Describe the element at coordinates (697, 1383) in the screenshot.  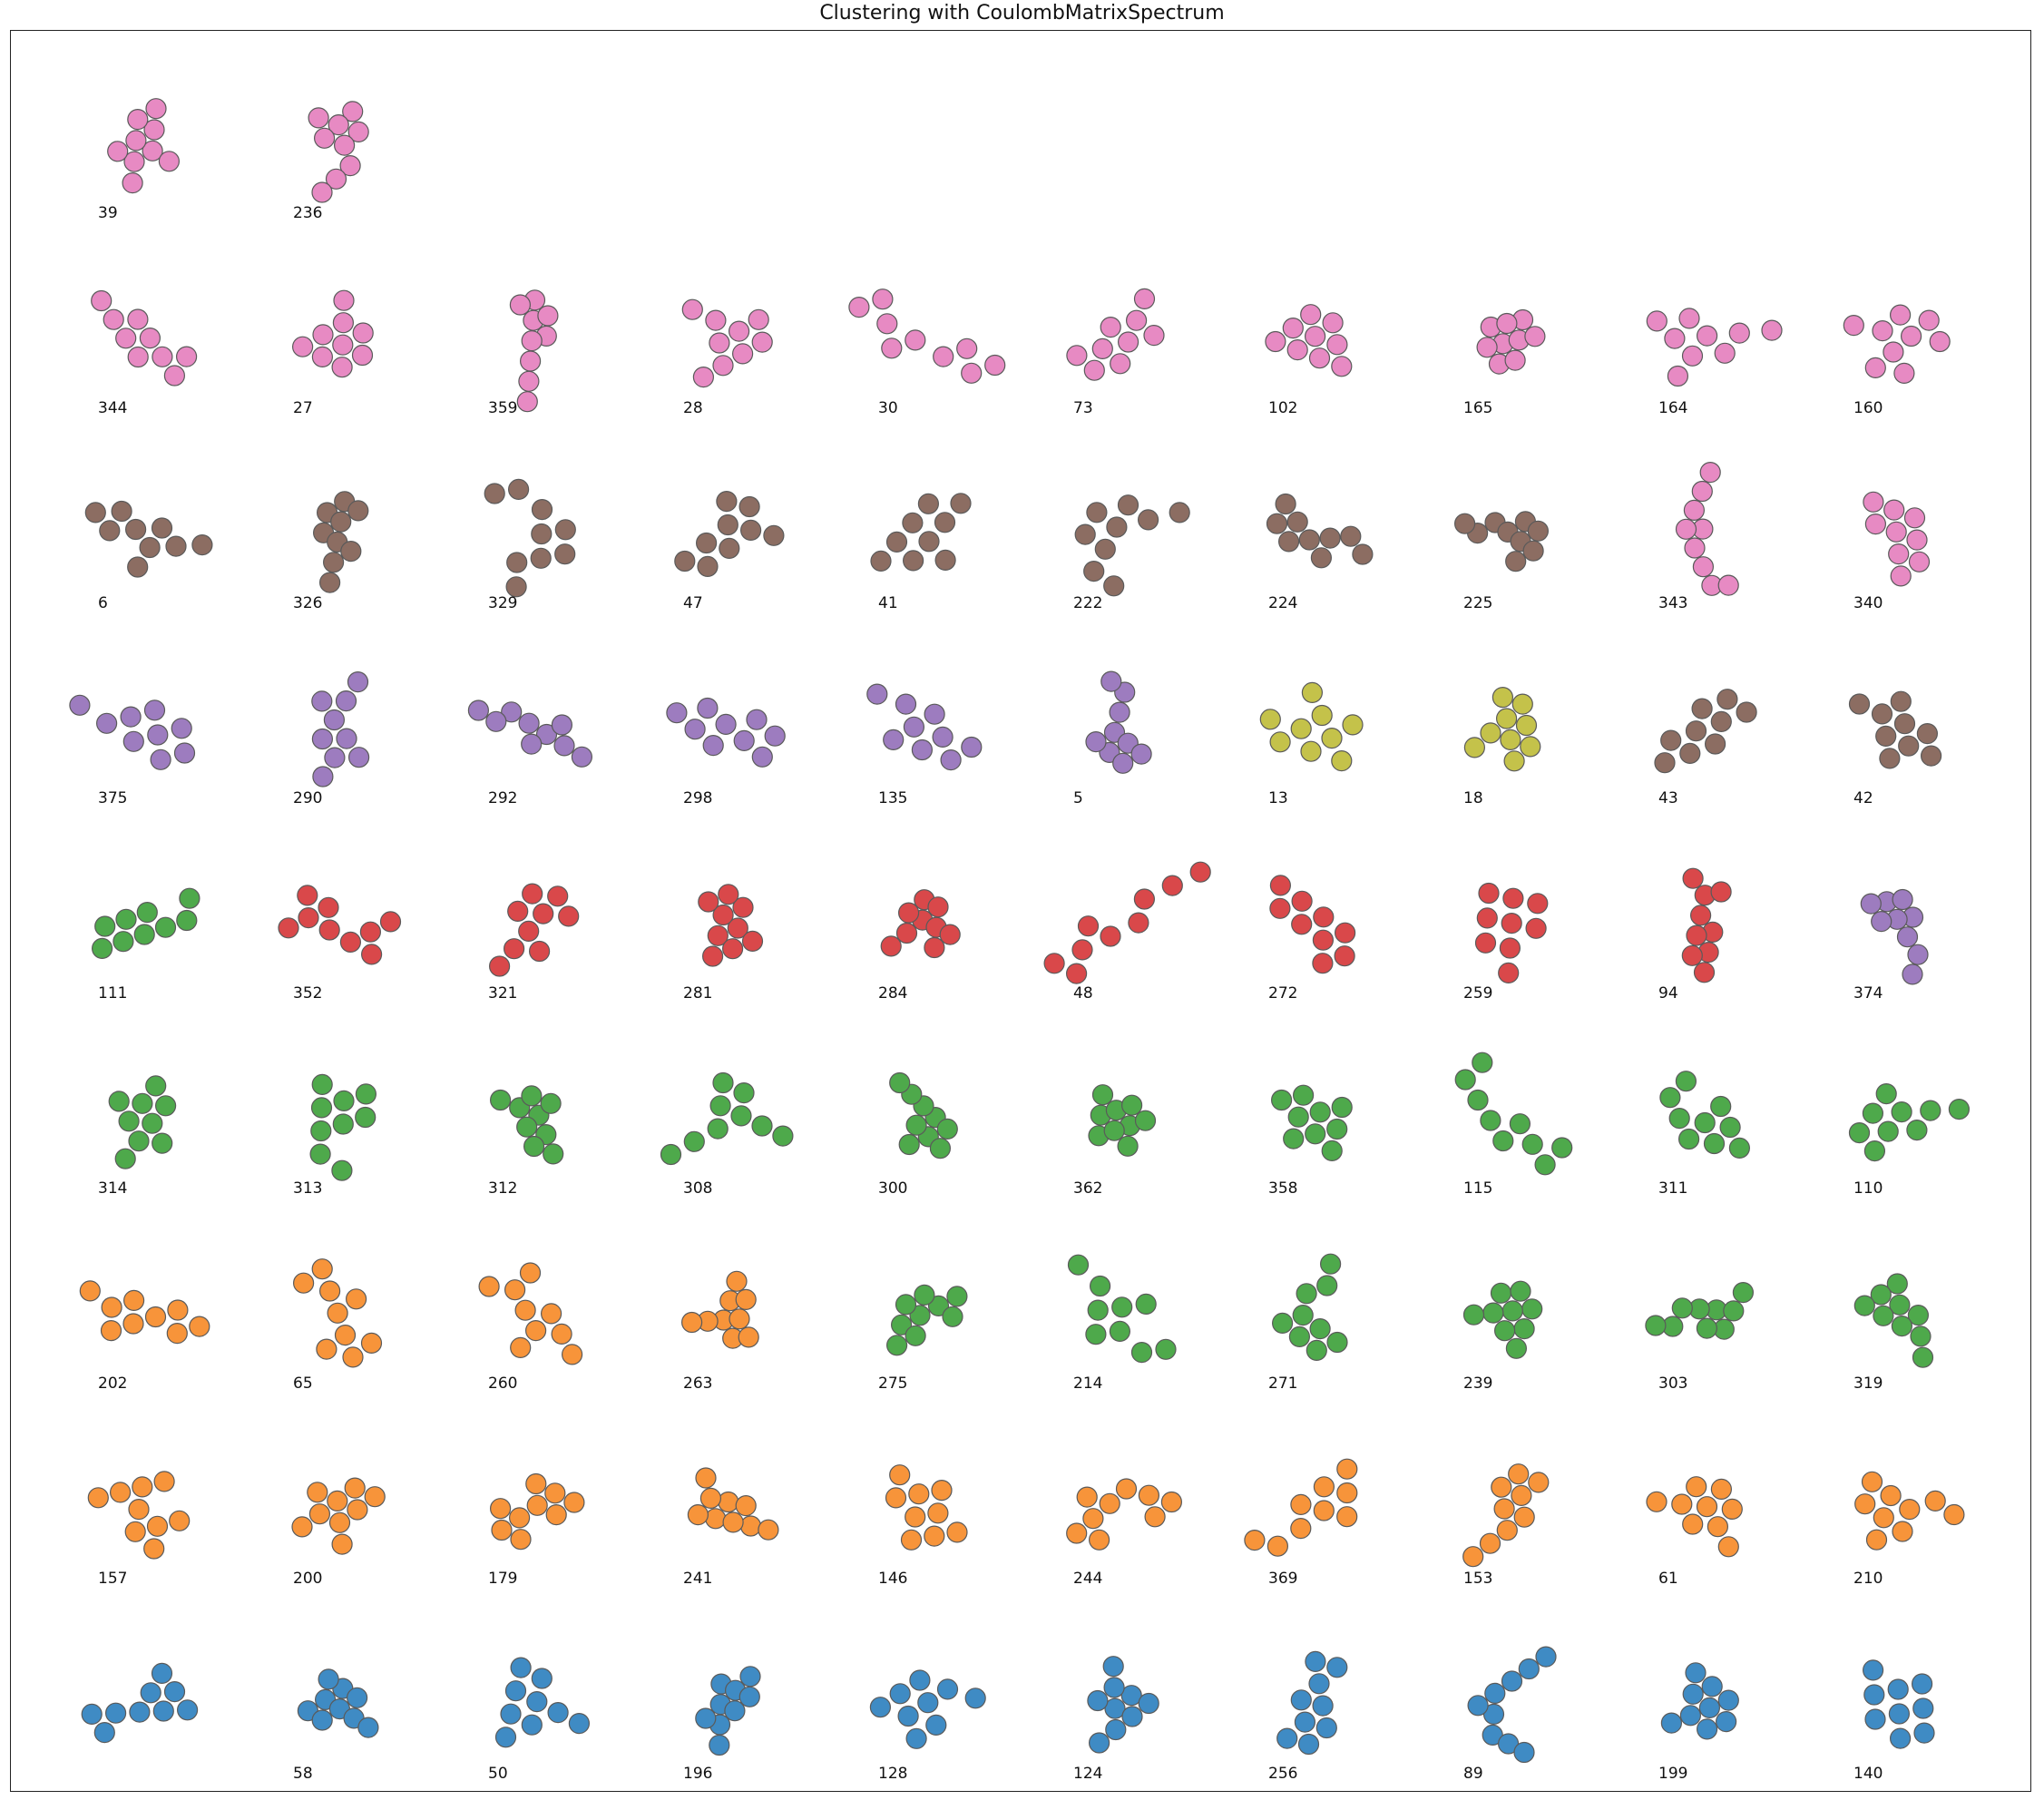
I see `structure-id-label: 263` at that location.